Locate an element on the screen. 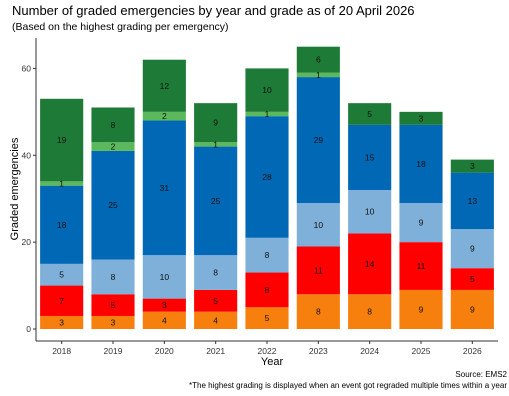 This screenshot has width=509, height=396. bar-value-label: 28 is located at coordinates (267, 177).